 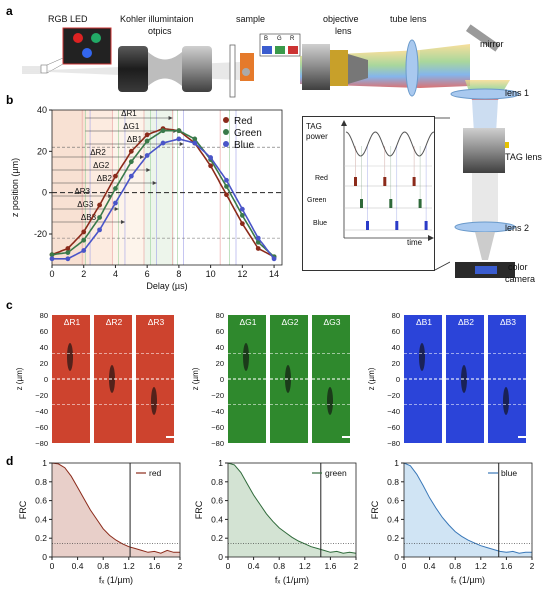 What do you see at coordinates (517, 228) in the screenshot?
I see `lens2-label: lens 2` at bounding box center [517, 228].